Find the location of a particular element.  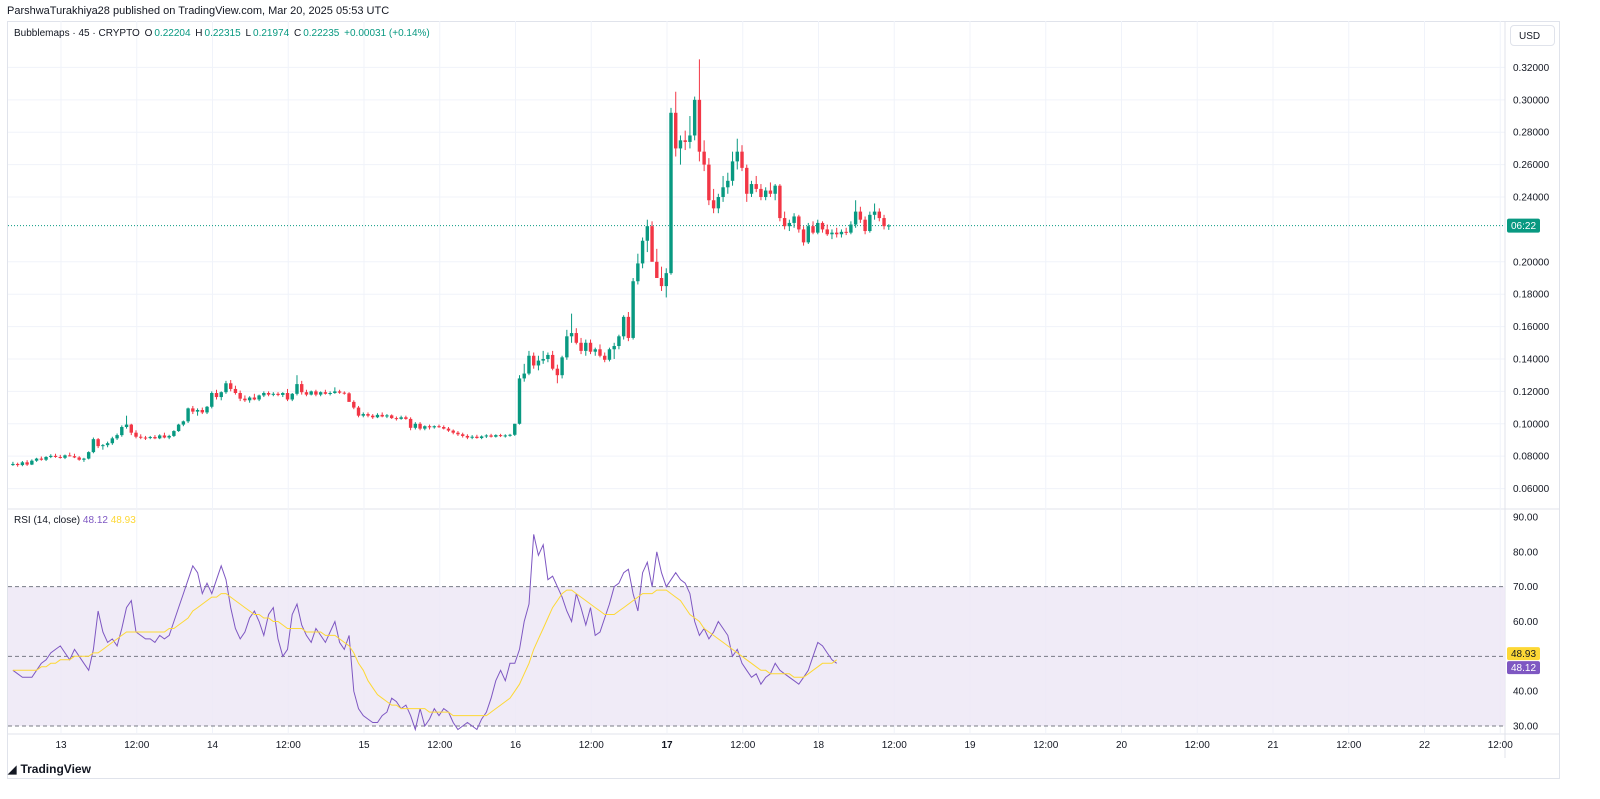

rsi-ma-tag-label: 48.93 is located at coordinates (1523, 654).